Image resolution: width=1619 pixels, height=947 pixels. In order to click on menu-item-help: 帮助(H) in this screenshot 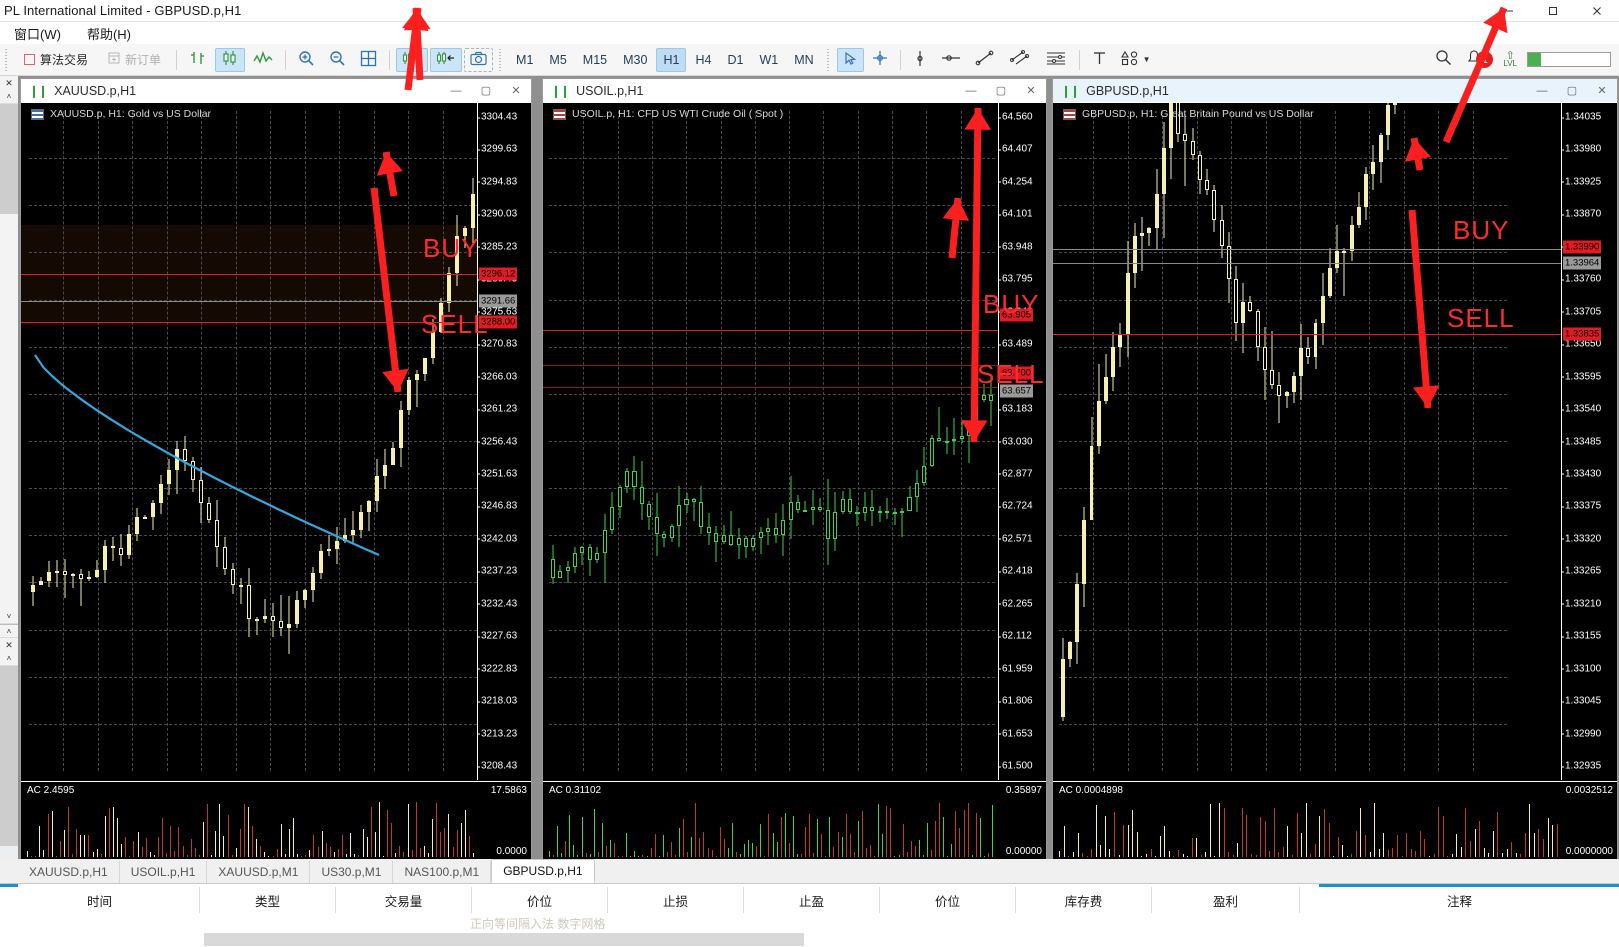, I will do `click(108, 34)`.